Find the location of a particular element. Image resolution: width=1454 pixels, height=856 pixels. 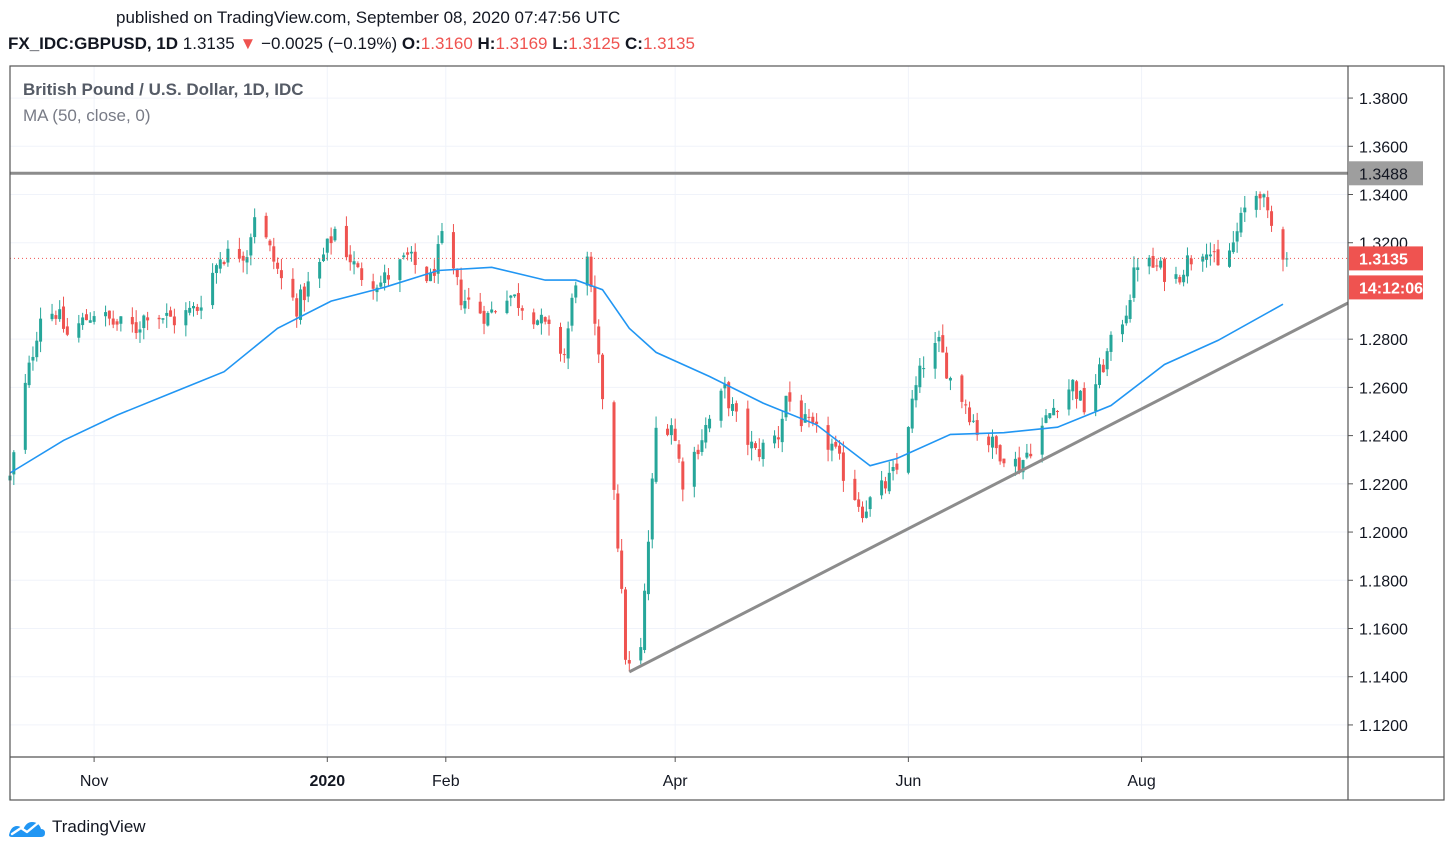

resistance-price-badge-background is located at coordinates (1386, 173).